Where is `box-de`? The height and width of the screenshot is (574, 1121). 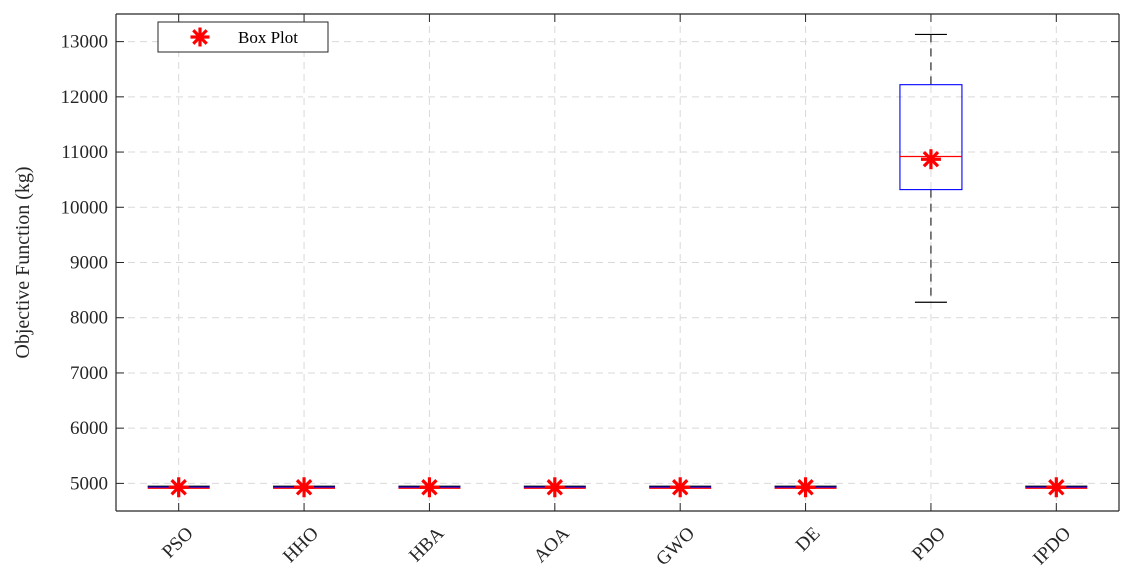
box-de is located at coordinates (805, 487).